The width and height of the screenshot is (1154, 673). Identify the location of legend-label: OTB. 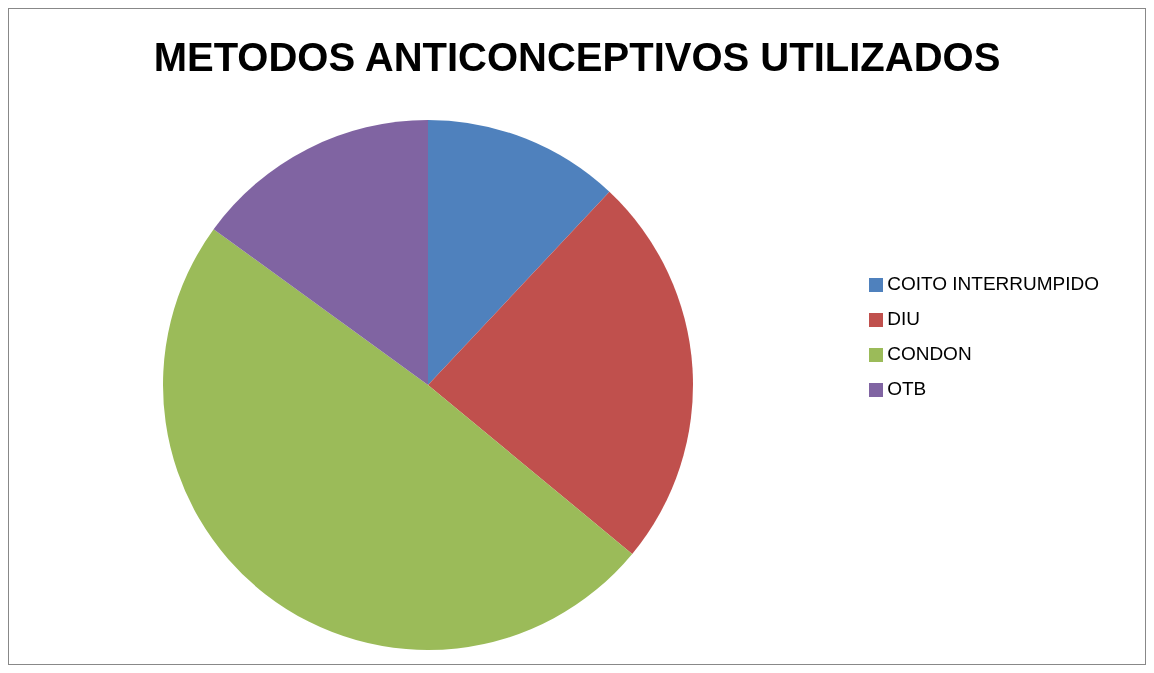
(907, 388).